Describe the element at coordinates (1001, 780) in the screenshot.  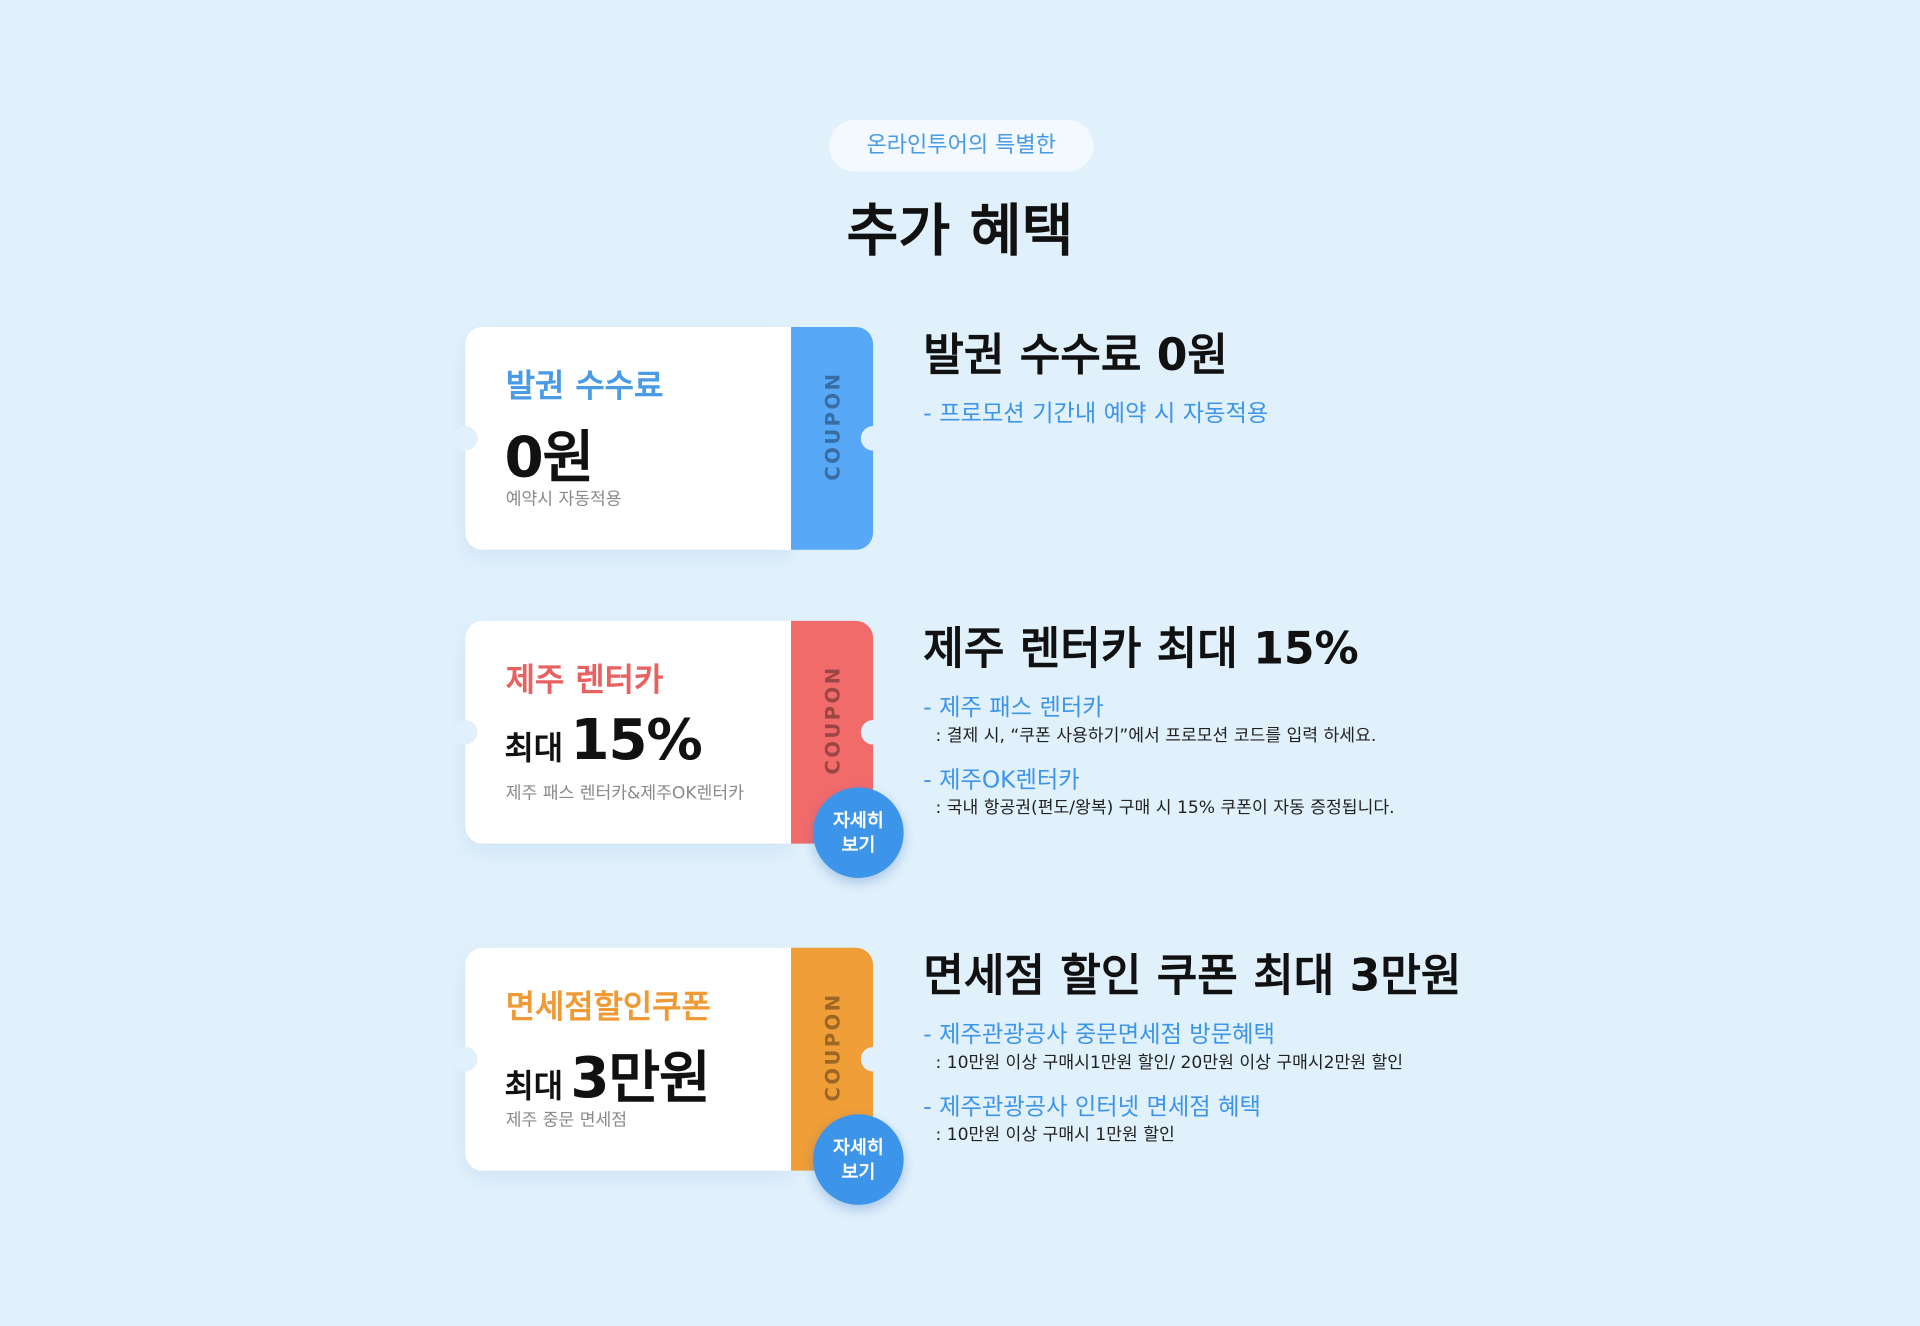
I see `benefit-item-title: - 제주OK렌터카` at that location.